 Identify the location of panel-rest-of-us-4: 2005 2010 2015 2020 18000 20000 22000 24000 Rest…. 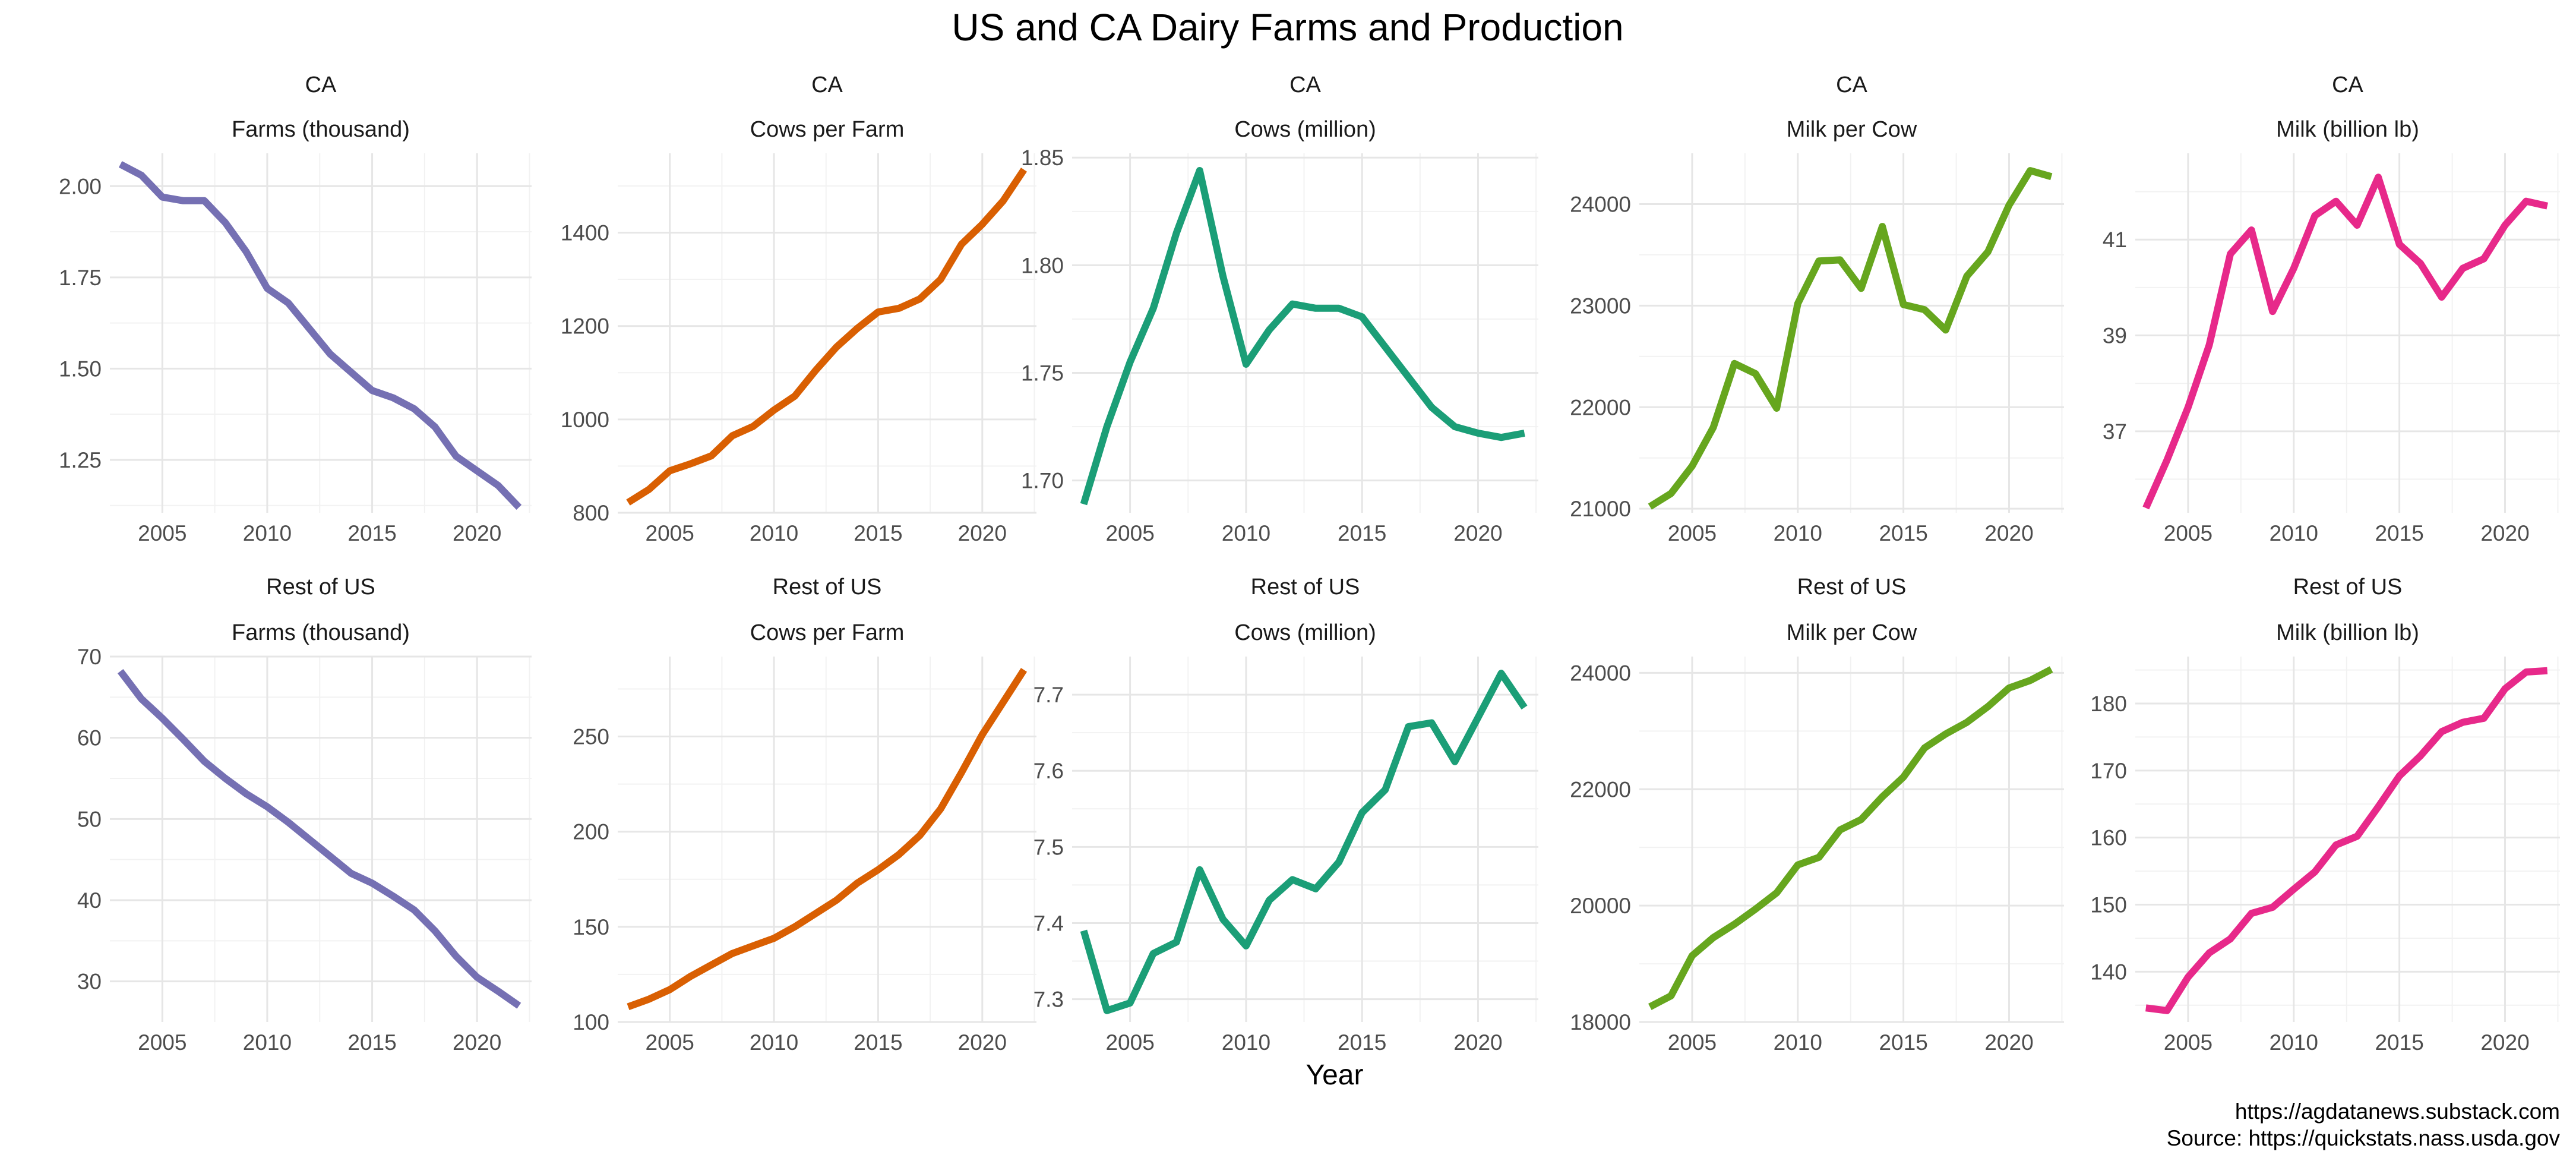
(1817, 815).